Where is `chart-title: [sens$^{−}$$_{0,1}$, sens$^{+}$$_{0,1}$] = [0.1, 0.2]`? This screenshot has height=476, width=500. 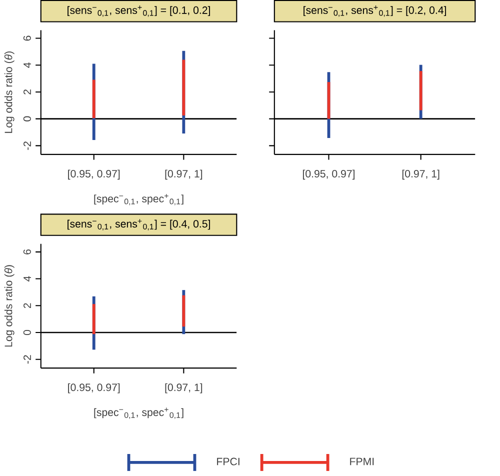 chart-title: [sens$^{−}$$_{0,1}$, sens$^{+}$$_{0,1}$] = [0.1, 0.2] is located at coordinates (139, 11).